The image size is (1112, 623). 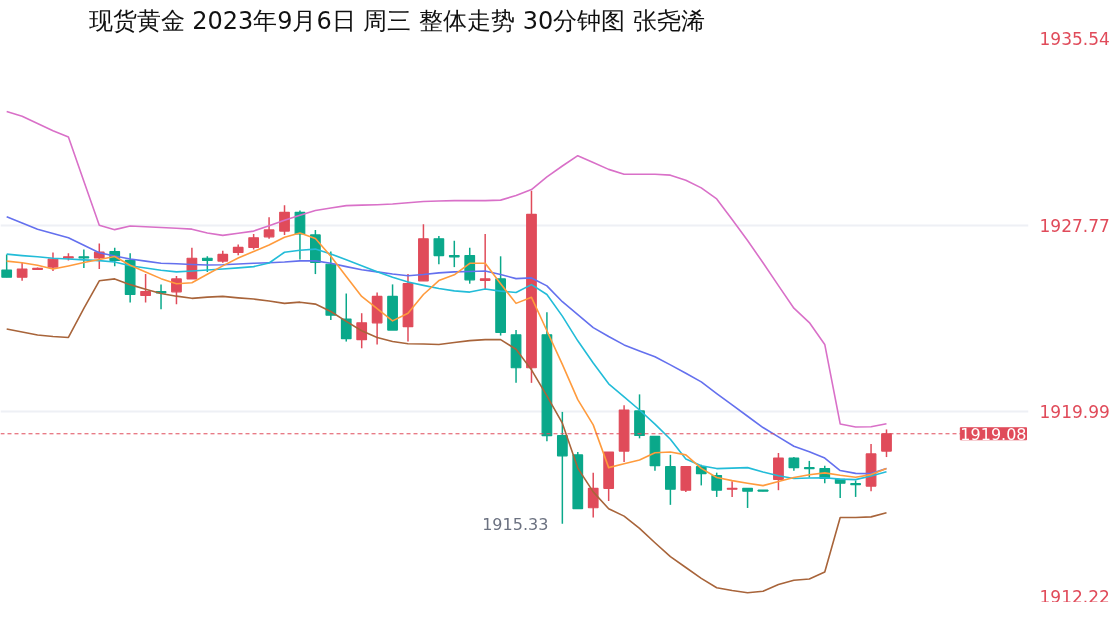 I want to click on y-tick-label: 1919.99, so click(x=1074, y=412).